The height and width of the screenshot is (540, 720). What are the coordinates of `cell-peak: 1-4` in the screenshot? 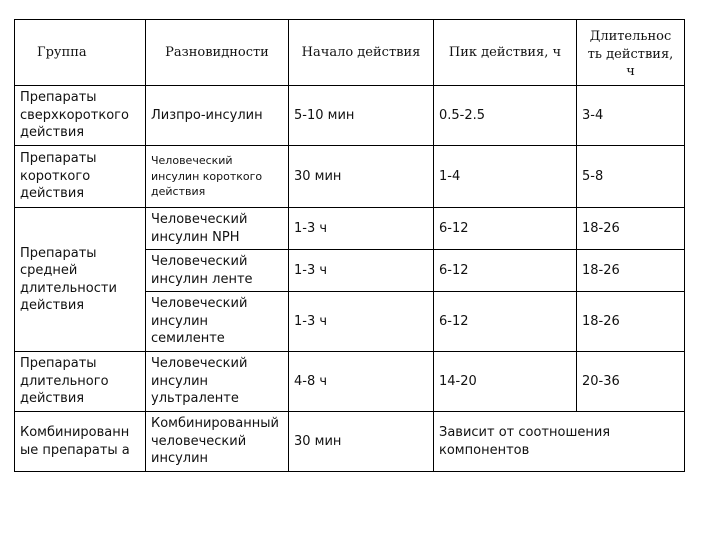 It's located at (505, 176).